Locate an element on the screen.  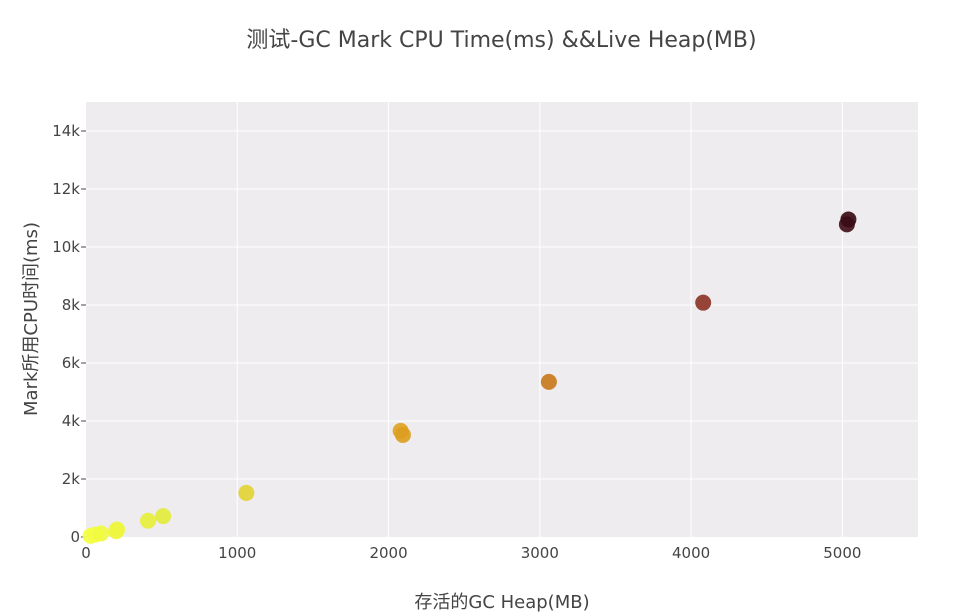
x-tick-label: 0 is located at coordinates (86, 553).